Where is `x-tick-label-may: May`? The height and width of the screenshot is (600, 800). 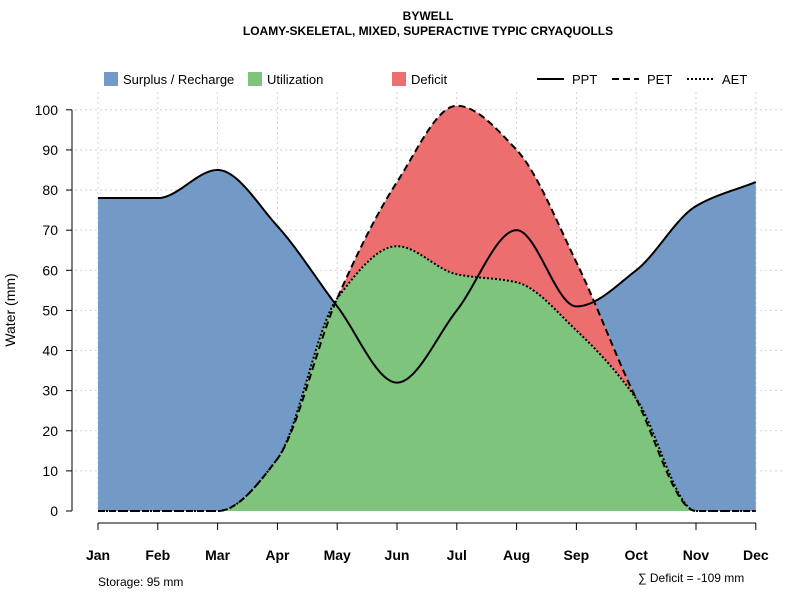 x-tick-label-may: May is located at coordinates (337, 555).